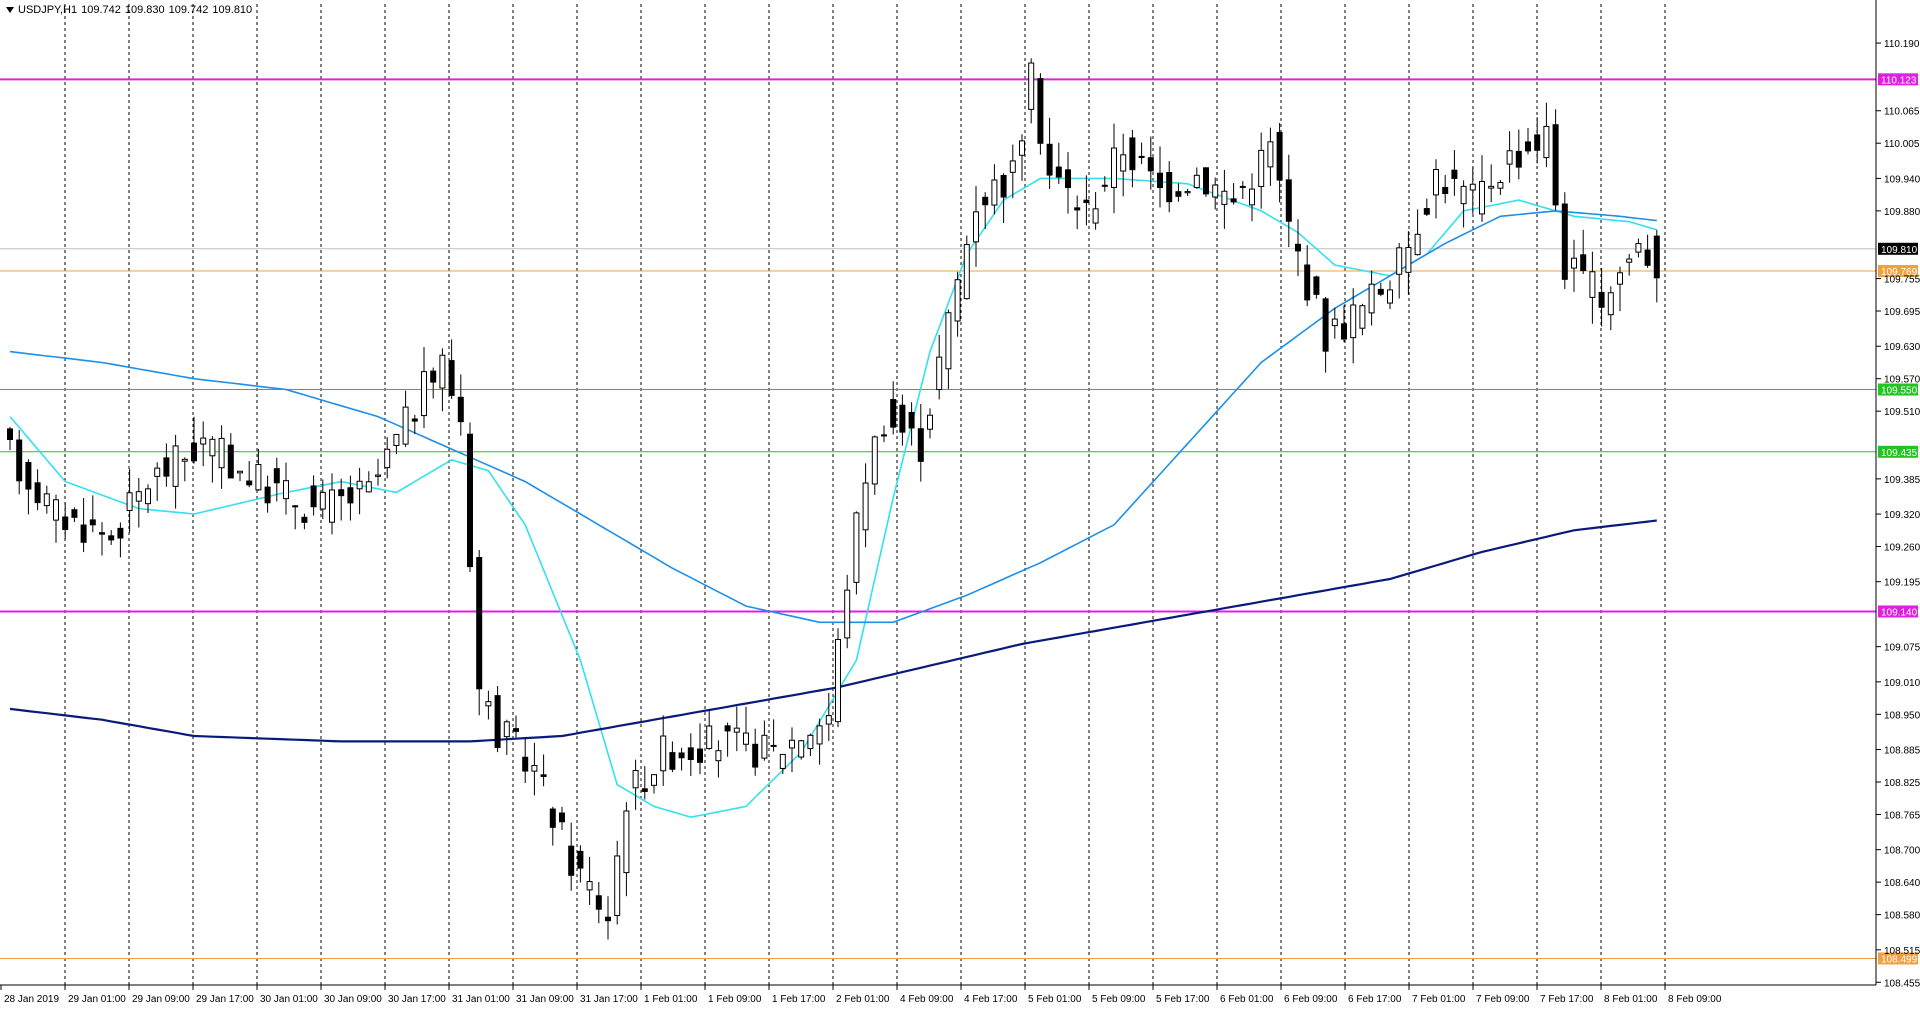 This screenshot has width=1920, height=1010. I want to click on price-axis-label: 109.880, so click(1902, 212).